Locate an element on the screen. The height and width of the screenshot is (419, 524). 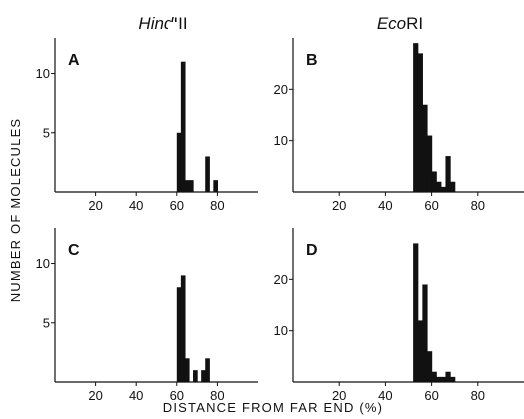
hindiii-column-title: HindIII is located at coordinates (162, 23).